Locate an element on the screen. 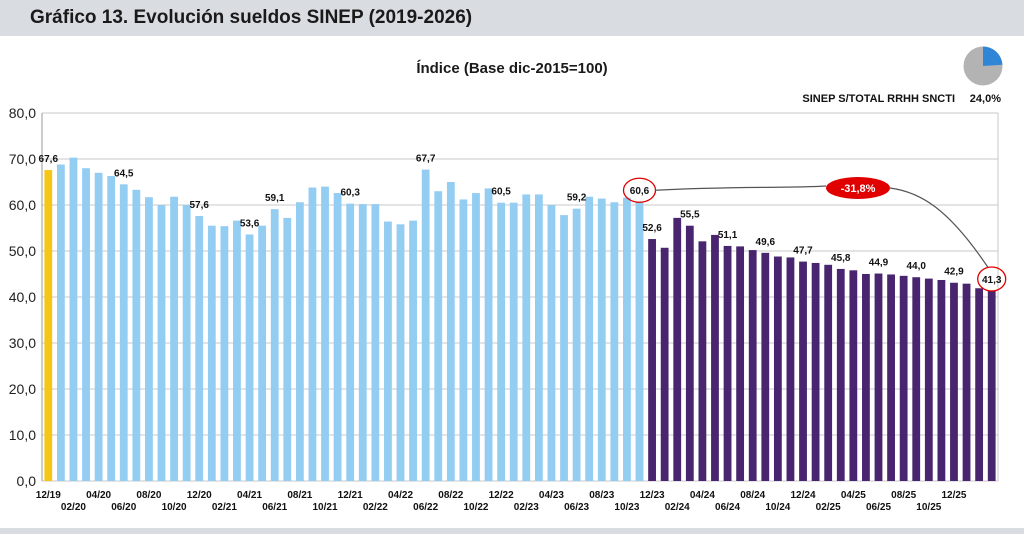 The width and height of the screenshot is (1024, 534). data-label: 53,6 is located at coordinates (250, 223).